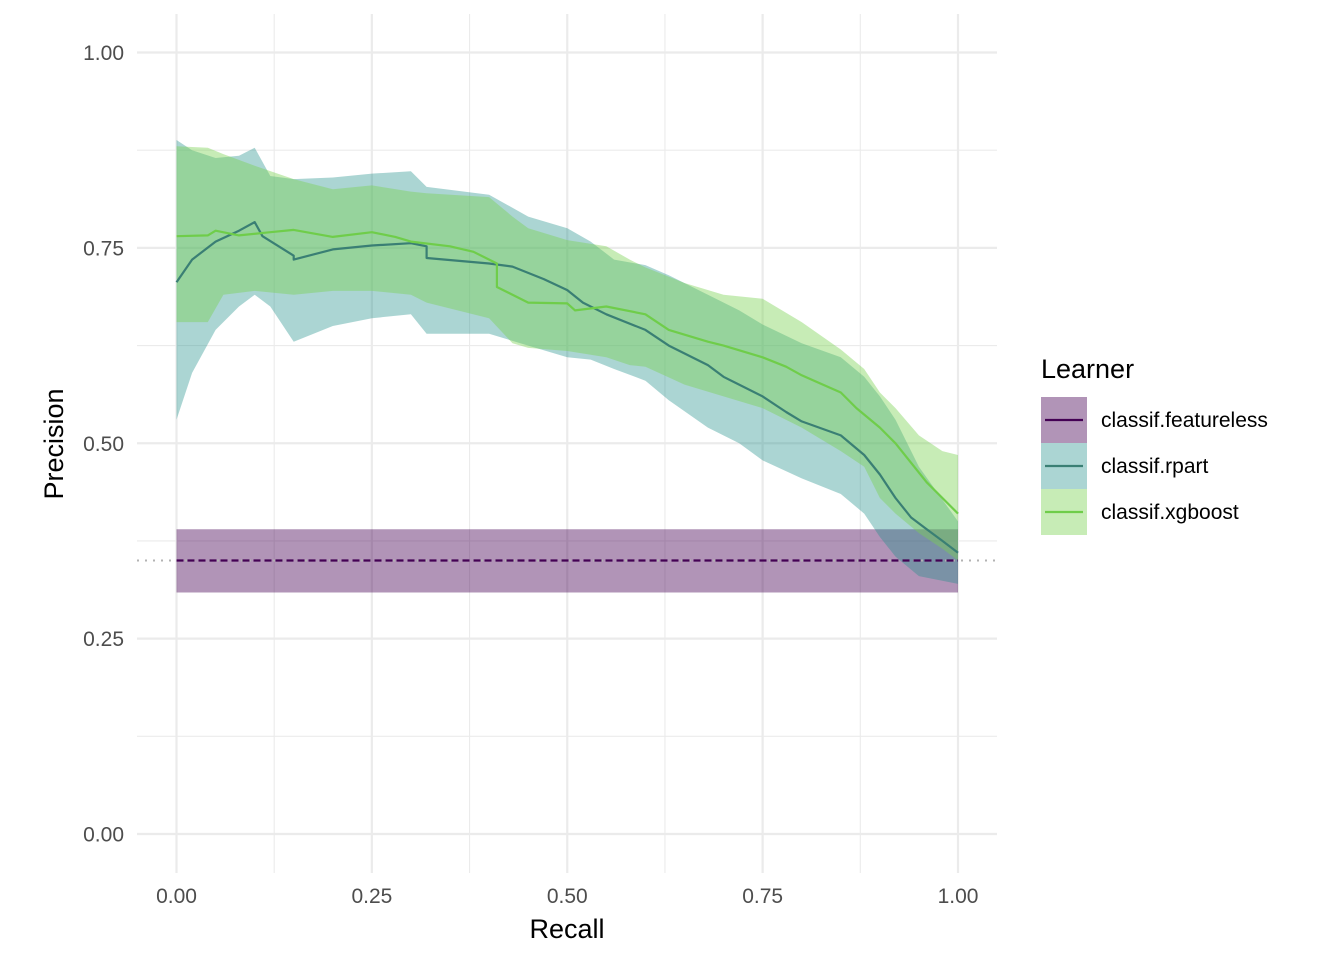 The height and width of the screenshot is (965, 1344). What do you see at coordinates (1170, 512) in the screenshot?
I see `legend-label: classif.xgboost` at bounding box center [1170, 512].